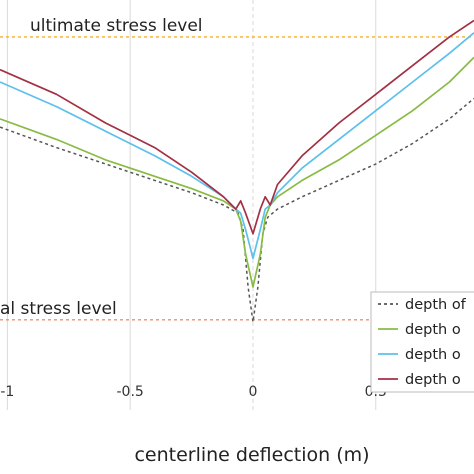 The width and height of the screenshot is (474, 474). I want to click on x-tick-label-0: -1, so click(7, 392).